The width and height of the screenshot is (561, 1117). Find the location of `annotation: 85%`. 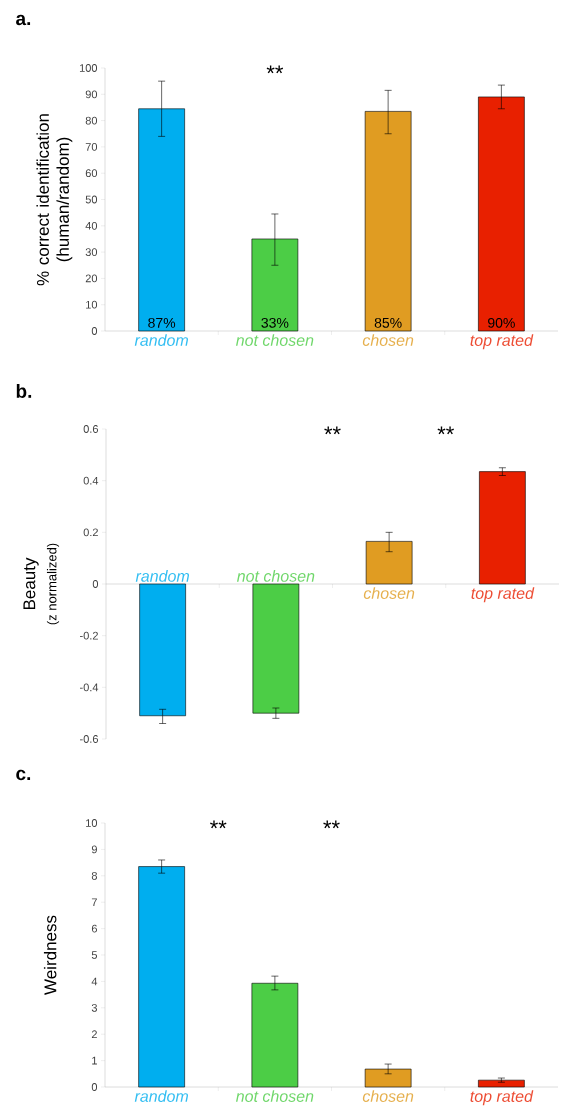

annotation: 85% is located at coordinates (388, 322).